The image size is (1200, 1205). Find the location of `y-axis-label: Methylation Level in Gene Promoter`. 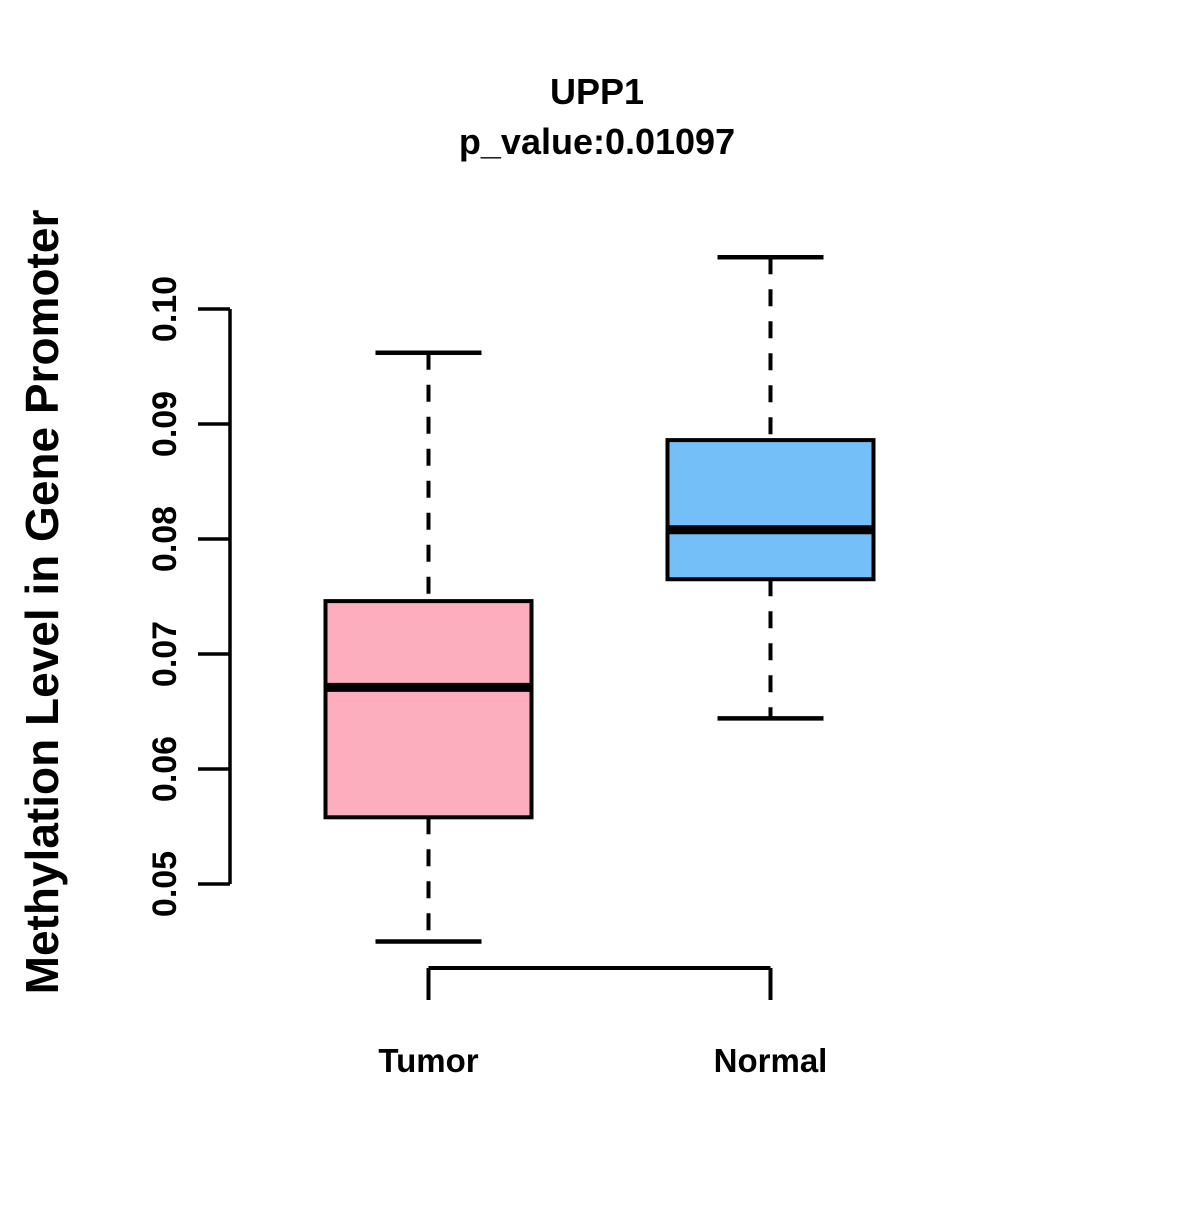

y-axis-label: Methylation Level in Gene Promoter is located at coordinates (42, 602).